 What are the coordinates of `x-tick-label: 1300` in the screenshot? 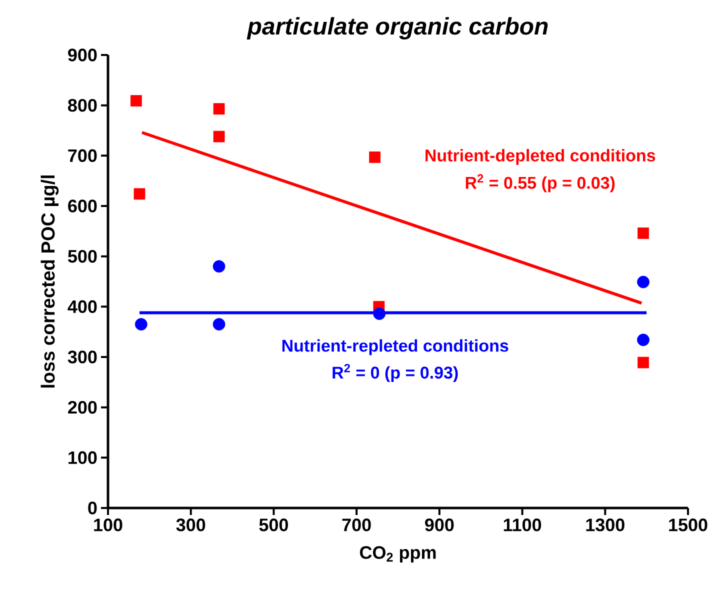 It's located at (605, 525).